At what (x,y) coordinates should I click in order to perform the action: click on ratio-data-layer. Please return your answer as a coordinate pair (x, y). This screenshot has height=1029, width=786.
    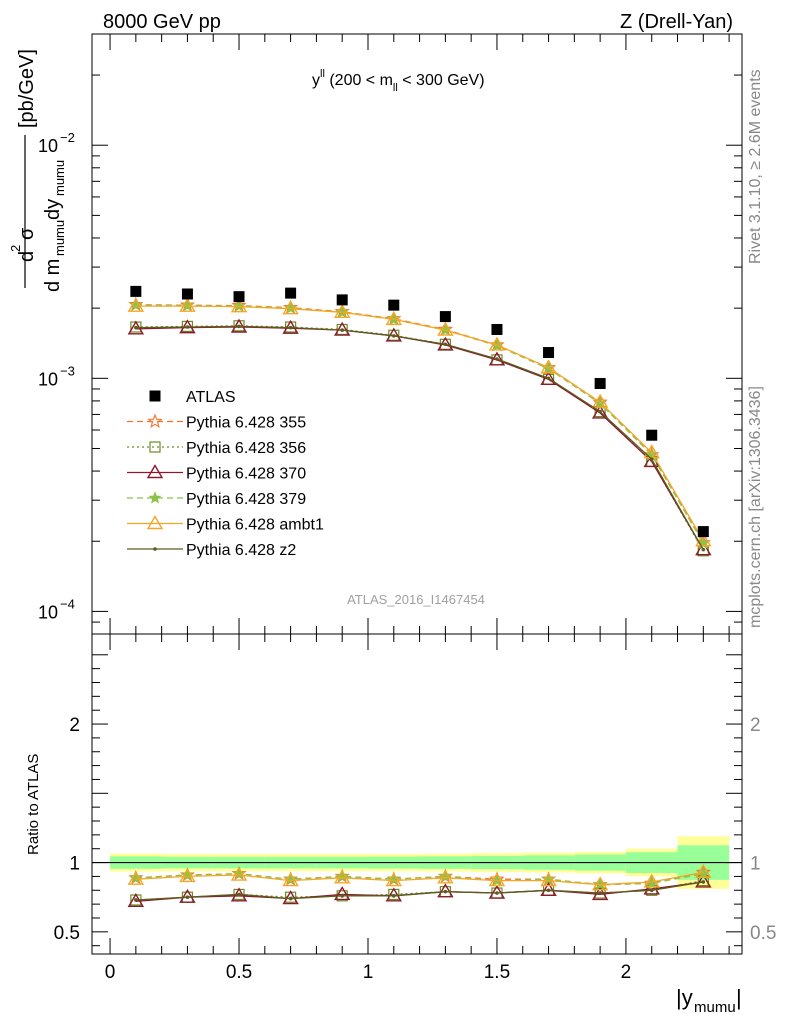
    Looking at the image, I should click on (419, 885).